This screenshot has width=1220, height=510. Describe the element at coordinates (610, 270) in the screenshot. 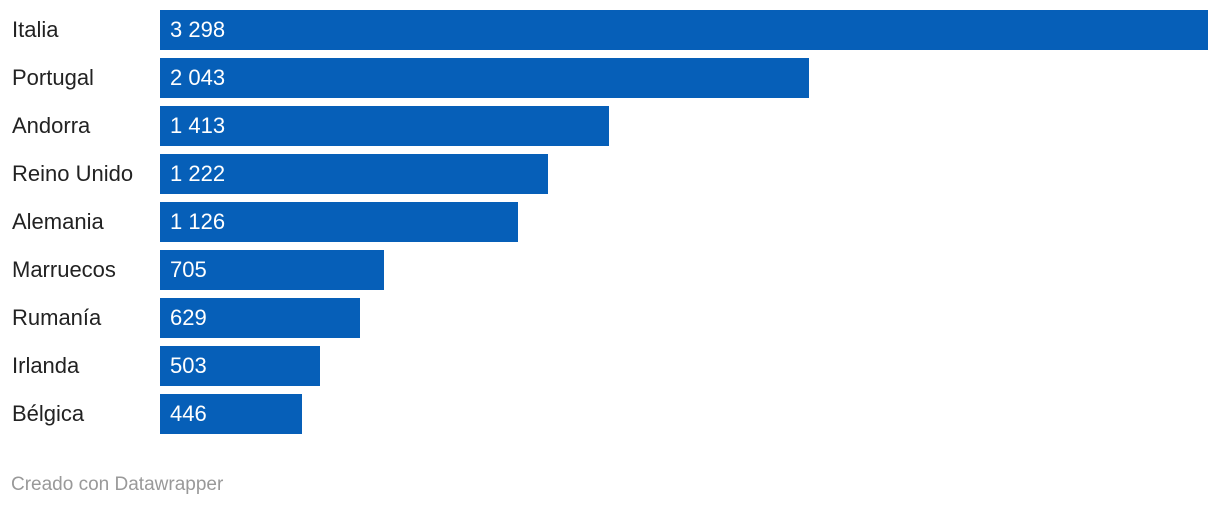

I see `bar-row: Marruecos 705` at that location.